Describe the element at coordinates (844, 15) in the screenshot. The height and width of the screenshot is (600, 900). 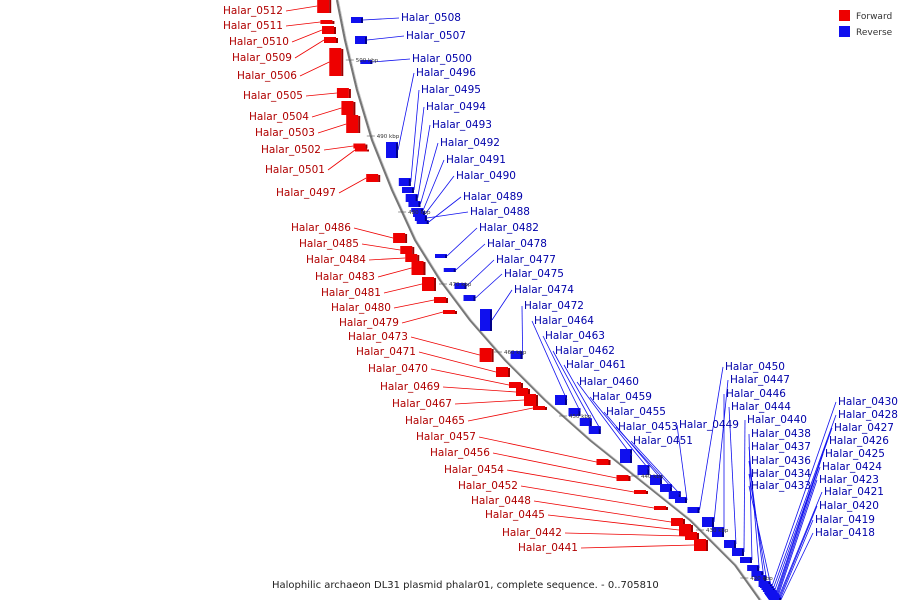
I see `legend-forward-swatch` at that location.